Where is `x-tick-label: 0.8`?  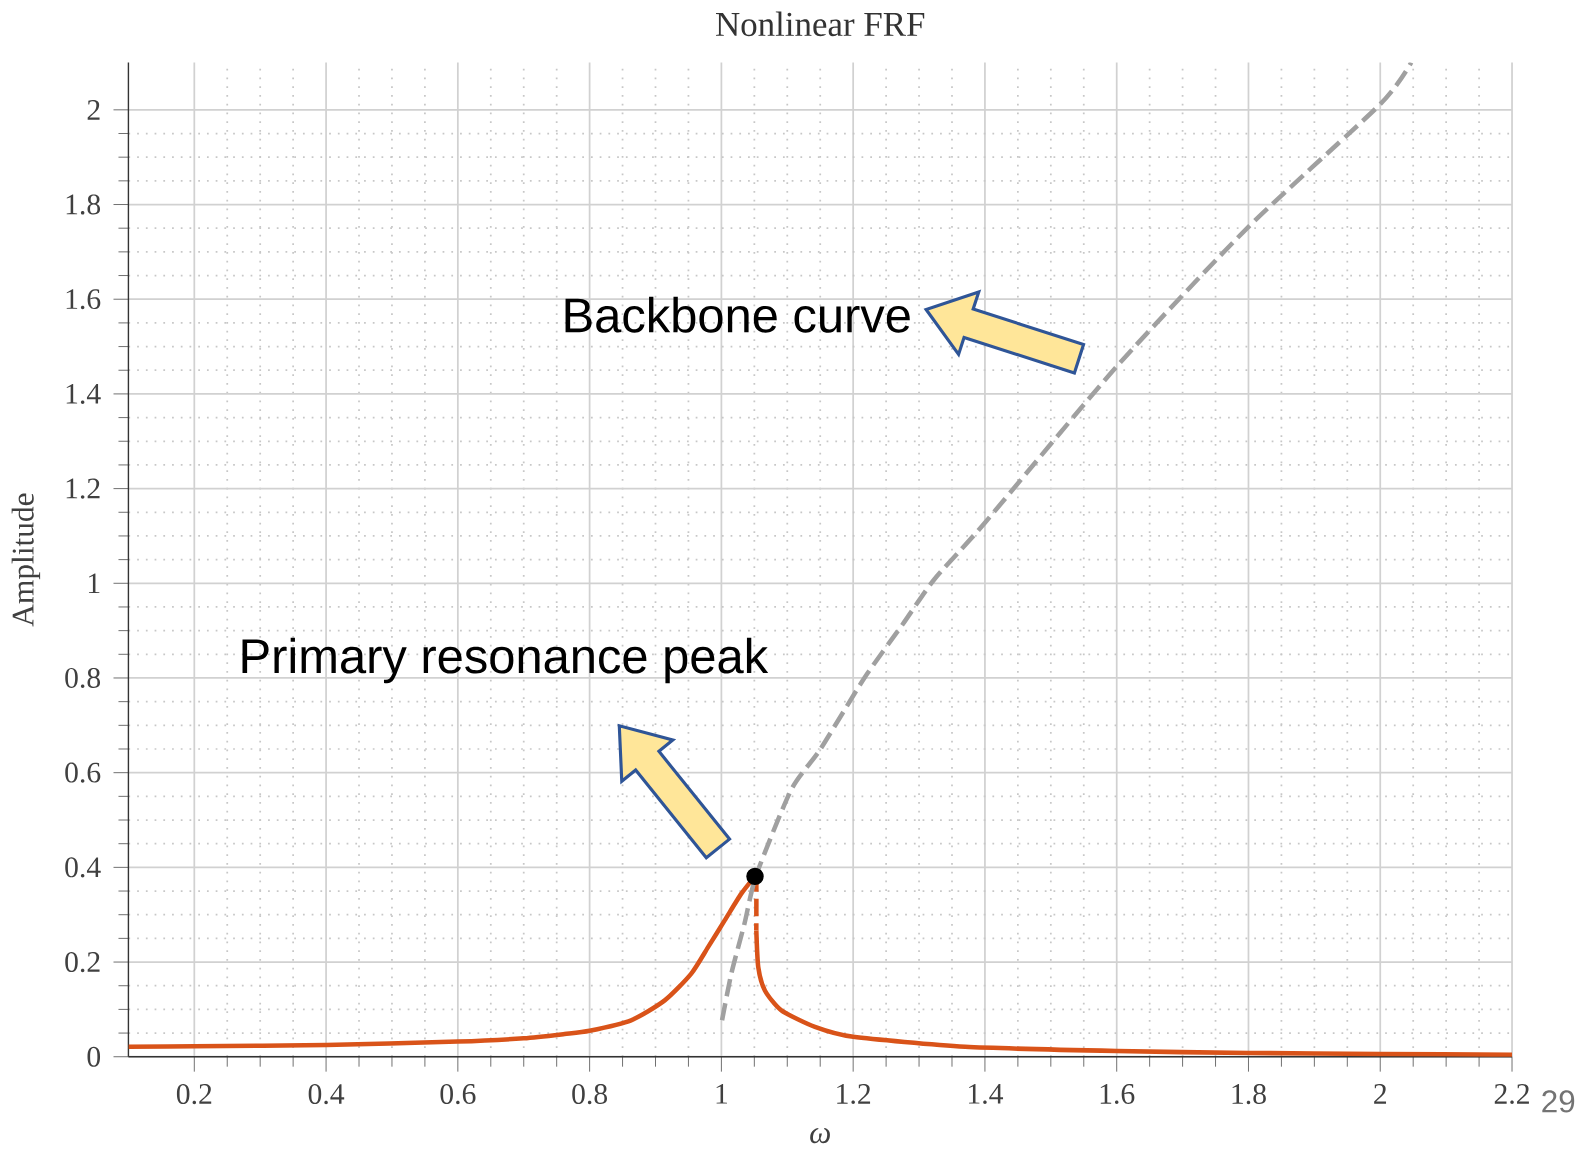 x-tick-label: 0.8 is located at coordinates (590, 1094).